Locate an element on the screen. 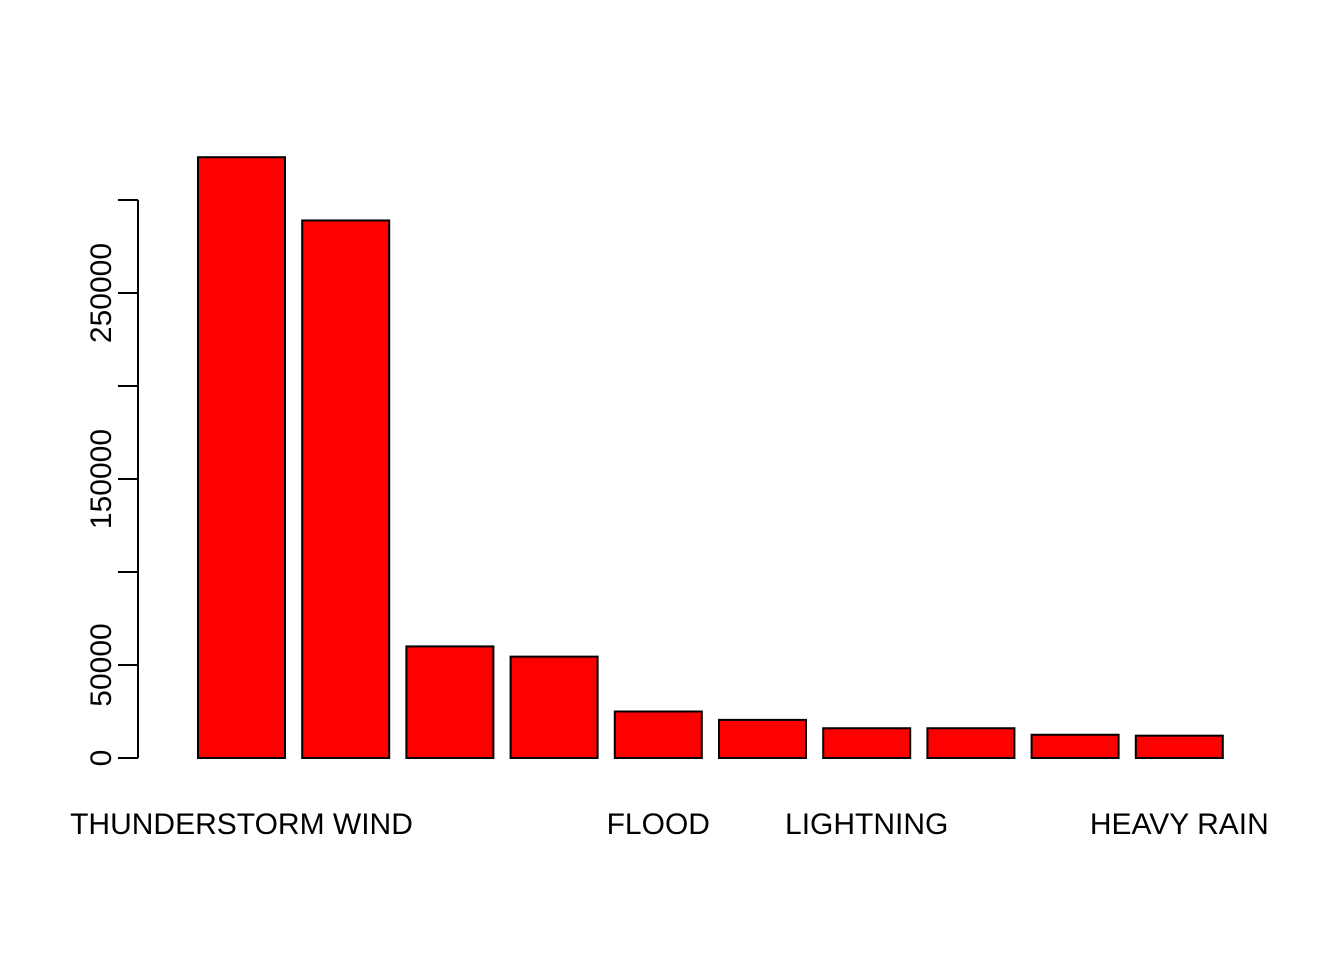 The image size is (1344, 960). x-tick-label: HEAVY RAIN is located at coordinates (1179, 824).